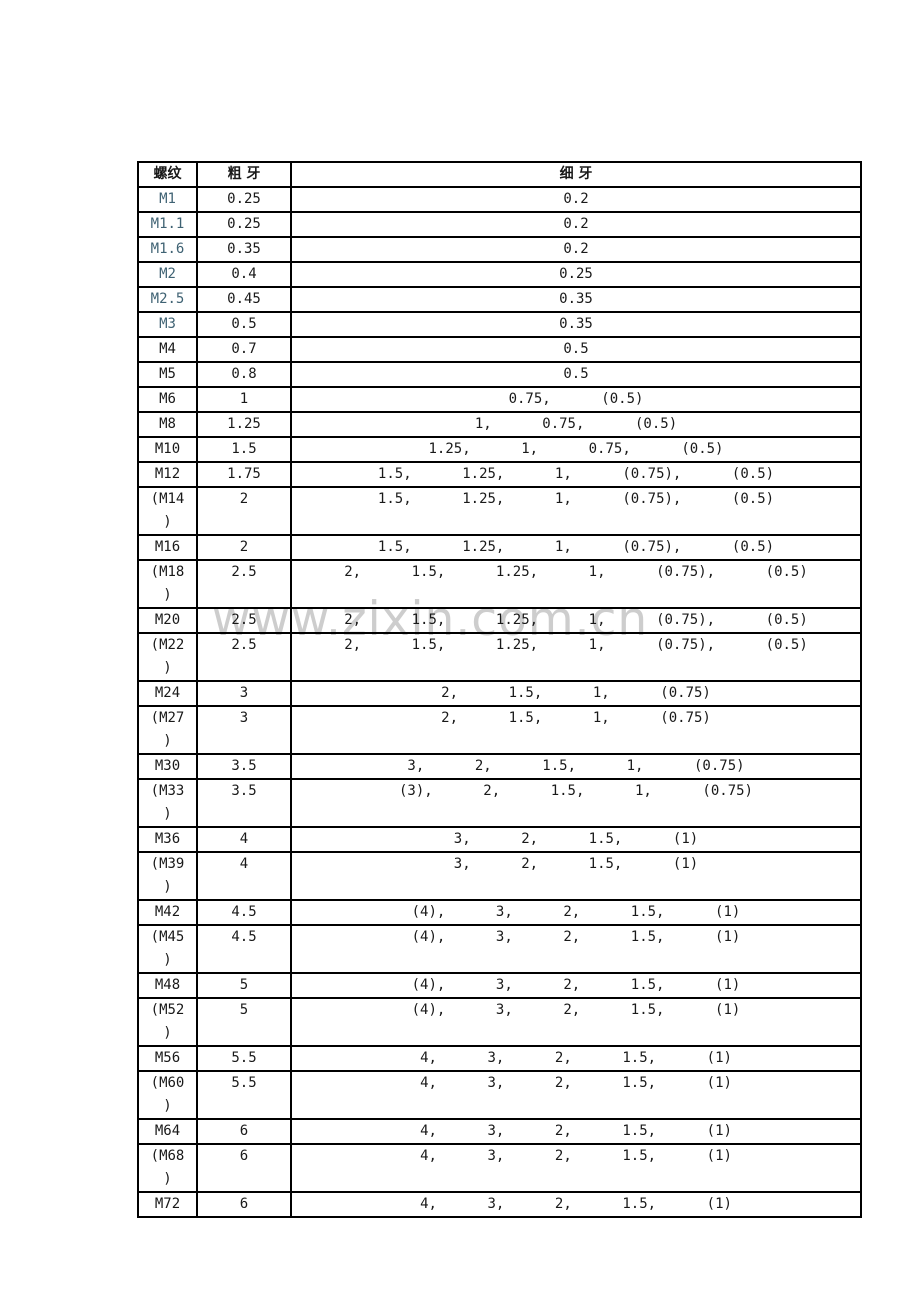 The height and width of the screenshot is (1302, 920). What do you see at coordinates (167, 324) in the screenshot?
I see `thread-designation-cell: M3` at bounding box center [167, 324].